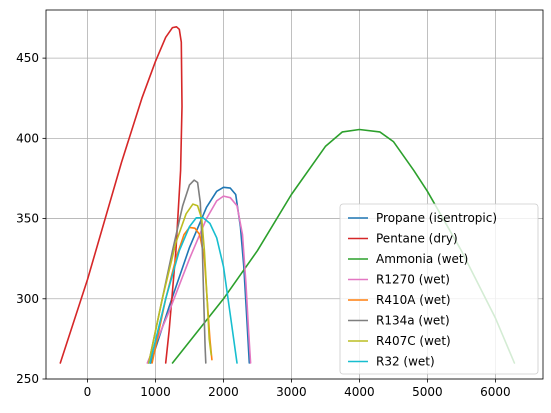 Image resolution: width=551 pixels, height=413 pixels. Describe the element at coordinates (27, 379) in the screenshot. I see `y-tick-label: 250` at that location.